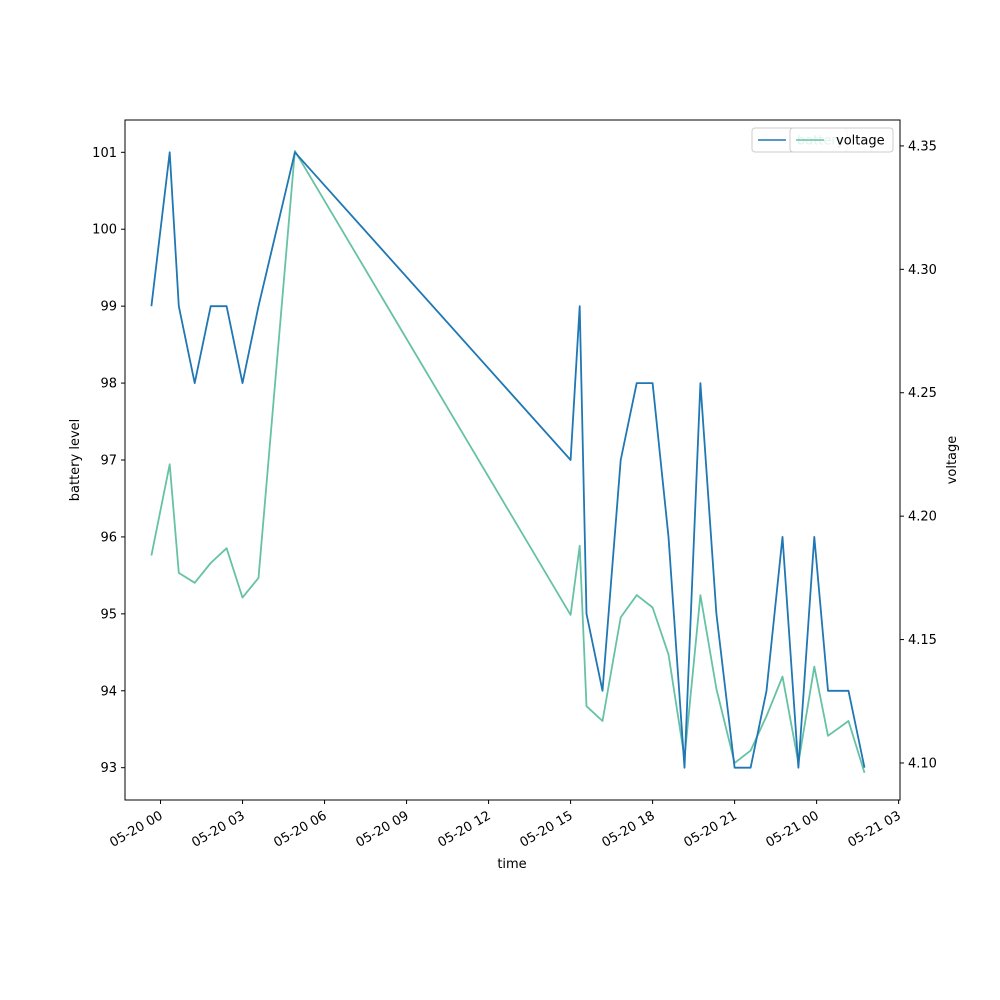 This screenshot has height=1000, width=1000. Describe the element at coordinates (922, 393) in the screenshot. I see `y-right-tick-label: 4.25` at that location.